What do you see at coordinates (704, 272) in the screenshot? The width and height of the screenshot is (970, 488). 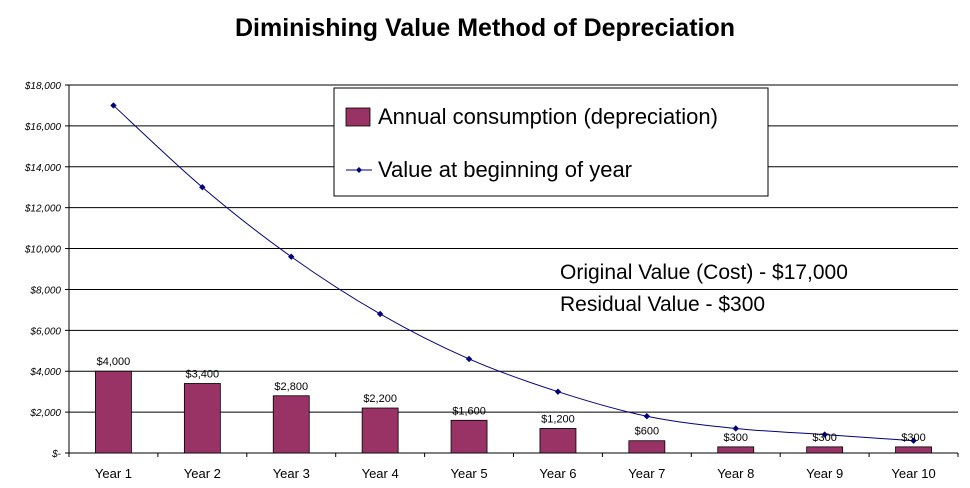 I see `annotation-original-value: Original Value (Cost) - $17,000` at bounding box center [704, 272].